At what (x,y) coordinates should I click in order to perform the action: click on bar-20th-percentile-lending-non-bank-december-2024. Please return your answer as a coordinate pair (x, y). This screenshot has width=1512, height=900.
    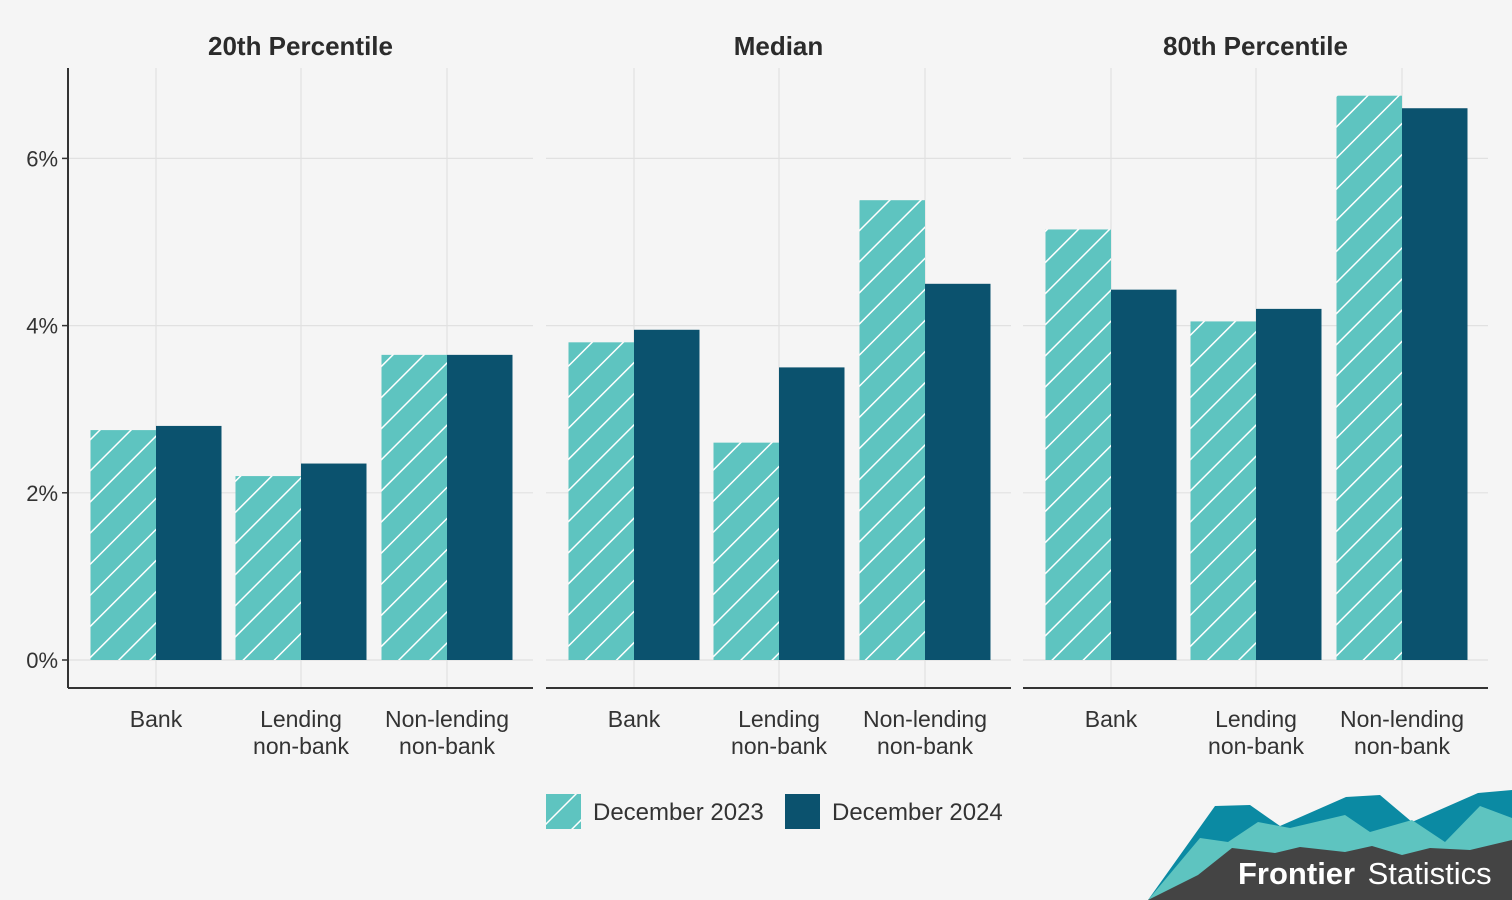
    Looking at the image, I should click on (334, 561).